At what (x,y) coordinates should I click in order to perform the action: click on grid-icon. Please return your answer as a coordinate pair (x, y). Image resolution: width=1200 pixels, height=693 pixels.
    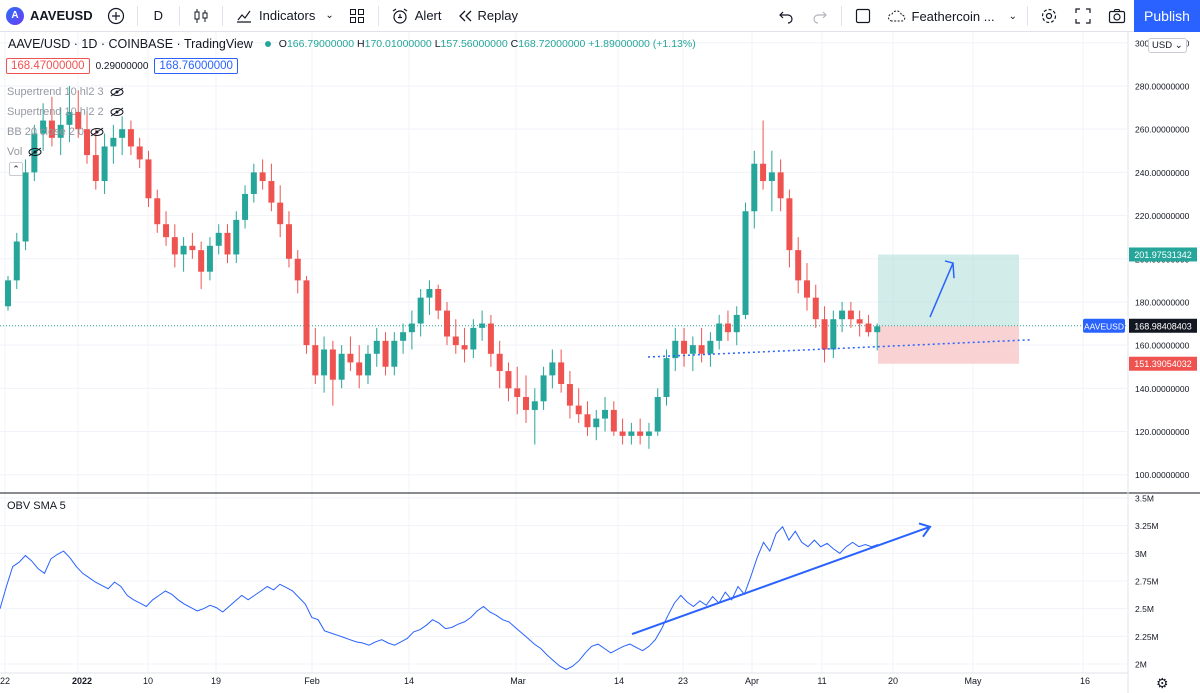
    Looking at the image, I should click on (357, 16).